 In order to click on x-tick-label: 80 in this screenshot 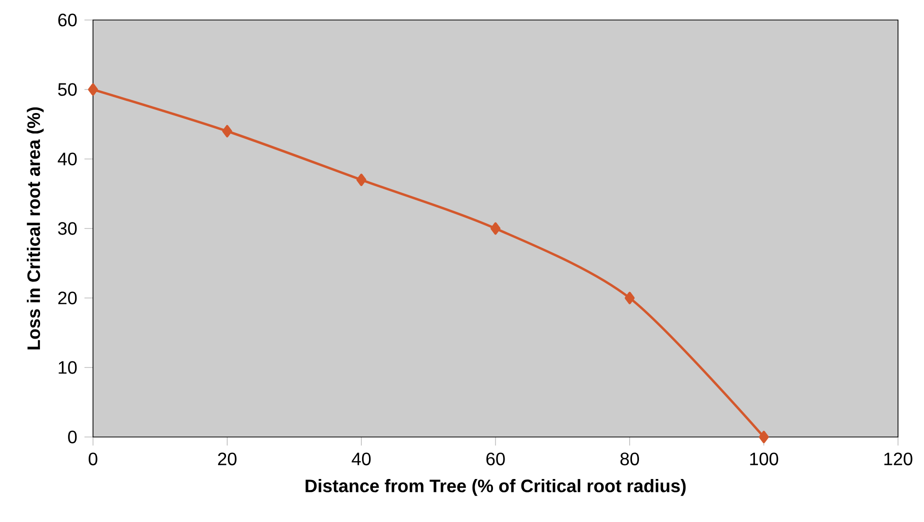, I will do `click(629, 459)`.